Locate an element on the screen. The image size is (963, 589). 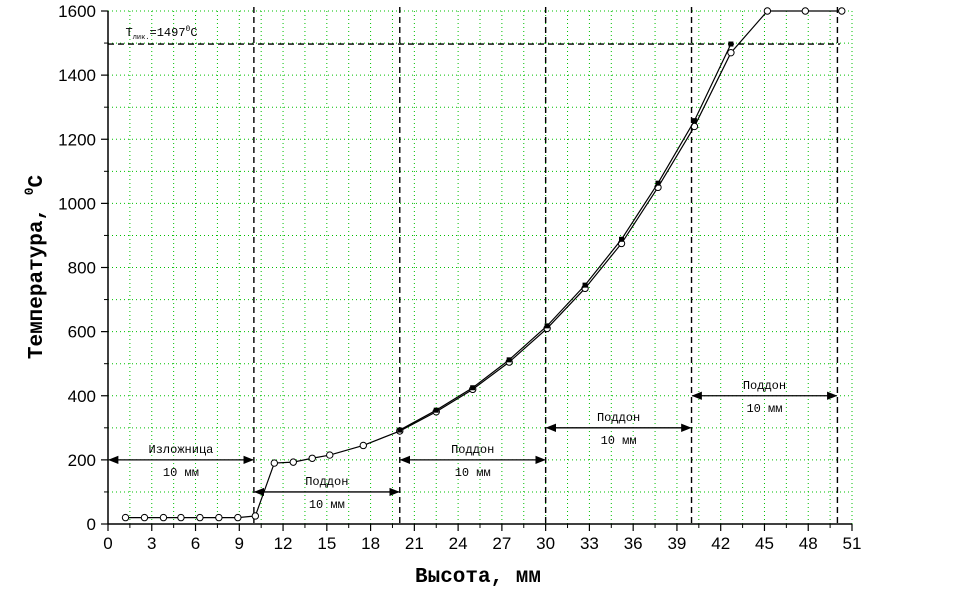
liquidus-unit: C is located at coordinates (193, 33).